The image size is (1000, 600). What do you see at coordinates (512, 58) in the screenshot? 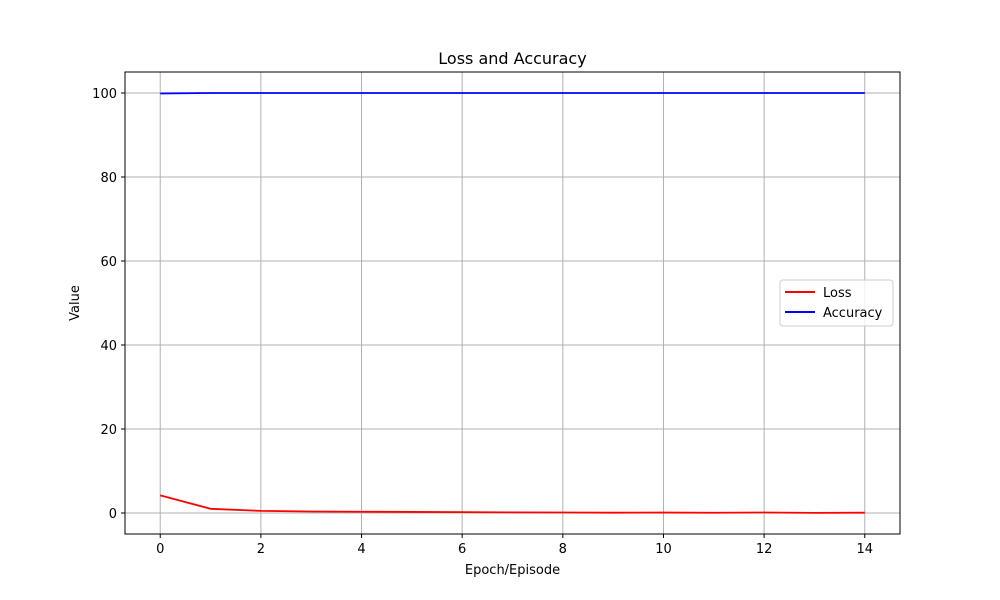
I see `chart-title: Loss and Accuracy` at bounding box center [512, 58].